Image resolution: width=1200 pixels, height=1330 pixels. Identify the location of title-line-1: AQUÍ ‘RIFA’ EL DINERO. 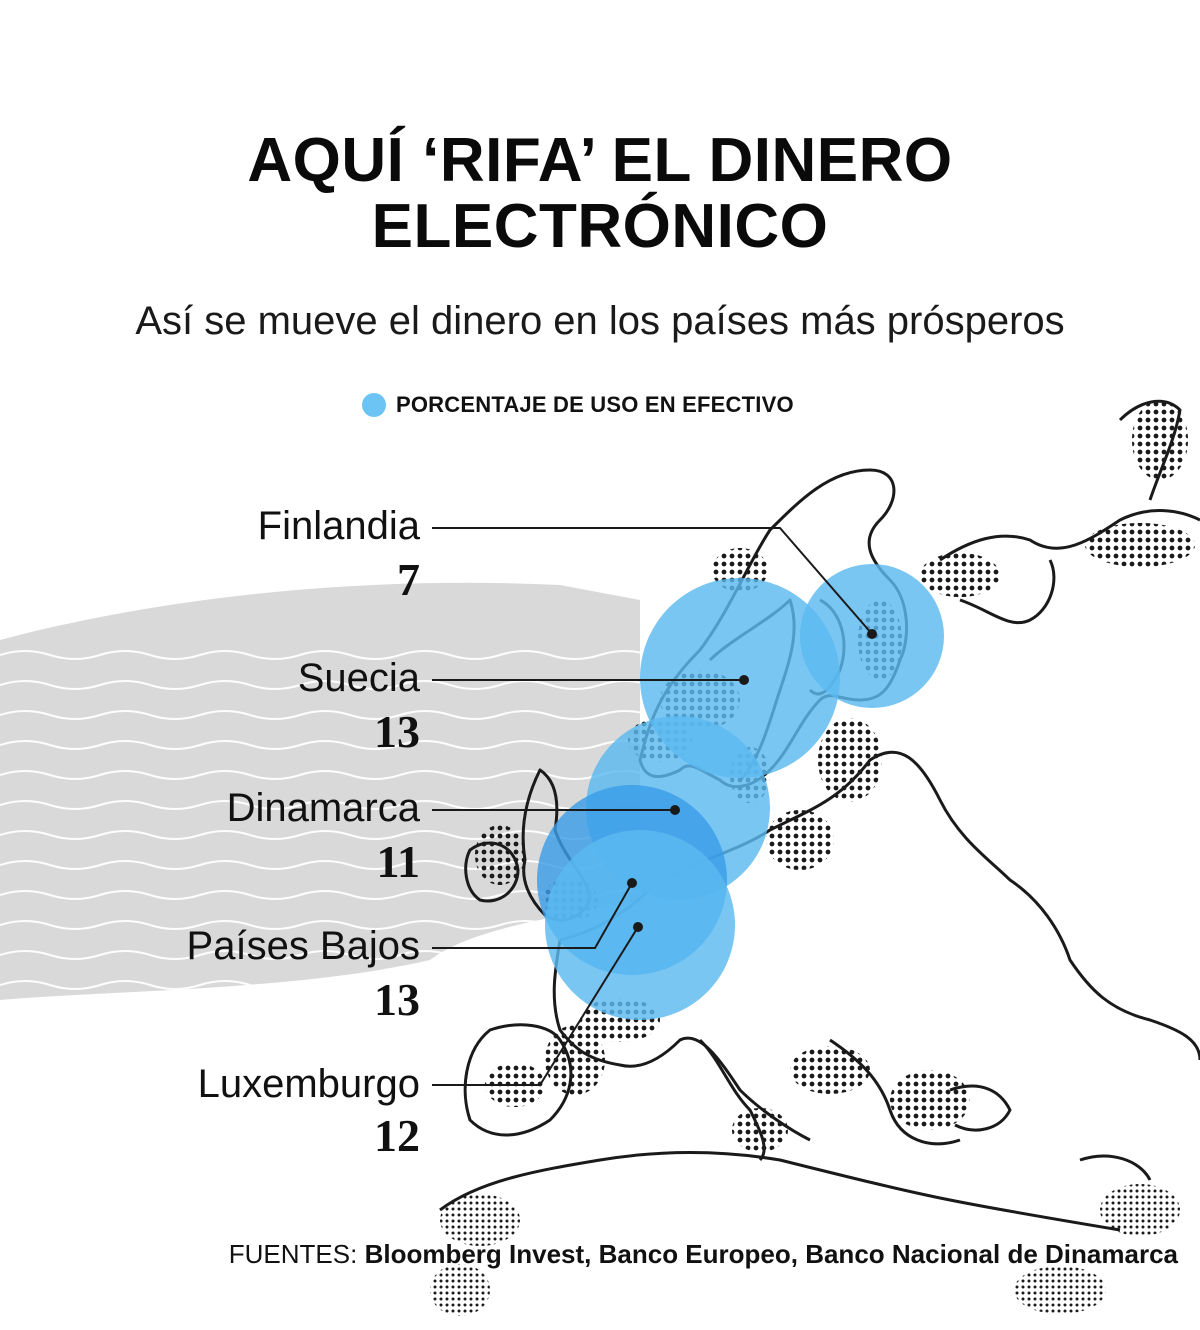
(600, 160).